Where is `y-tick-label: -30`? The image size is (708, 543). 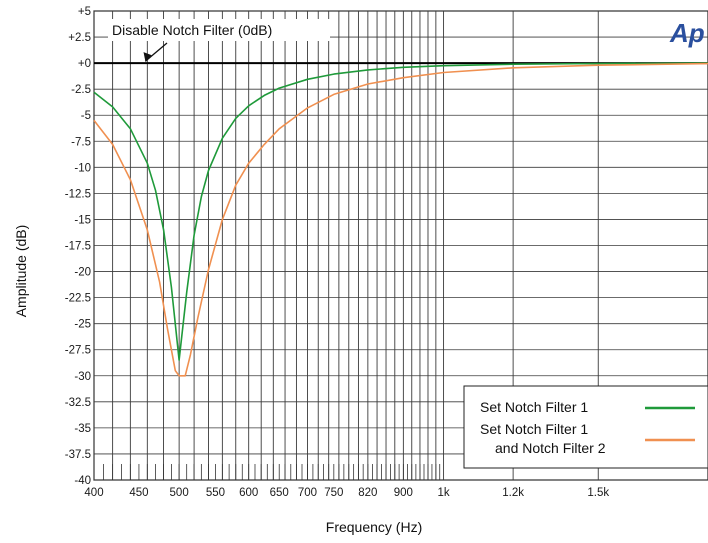 y-tick-label: -30 is located at coordinates (82, 377).